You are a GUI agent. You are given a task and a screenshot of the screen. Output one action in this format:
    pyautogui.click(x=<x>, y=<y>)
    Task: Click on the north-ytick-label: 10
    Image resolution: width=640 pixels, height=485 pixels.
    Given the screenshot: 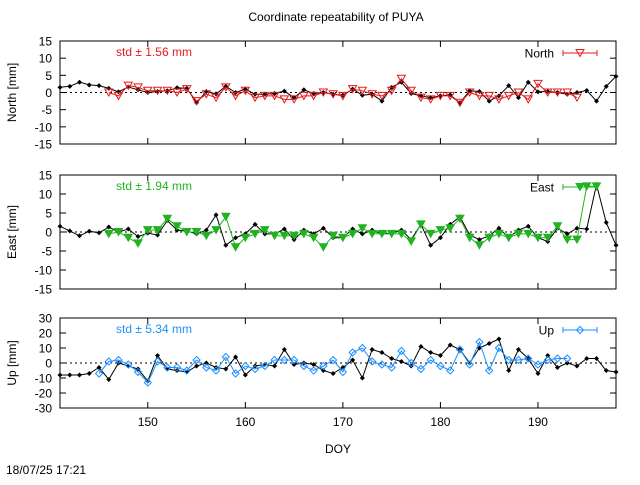 What is the action you would take?
    pyautogui.click(x=46, y=59)
    